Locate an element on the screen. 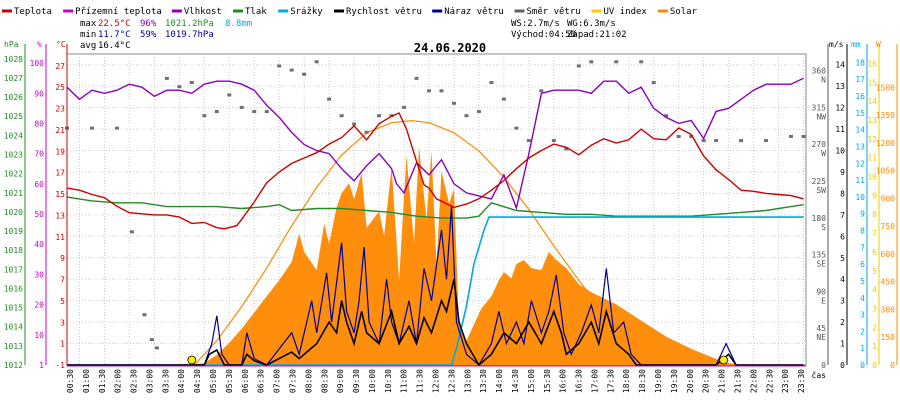 This screenshot has width=900, height=400. chart-title: 24.06.2020 is located at coordinates (450, 48).